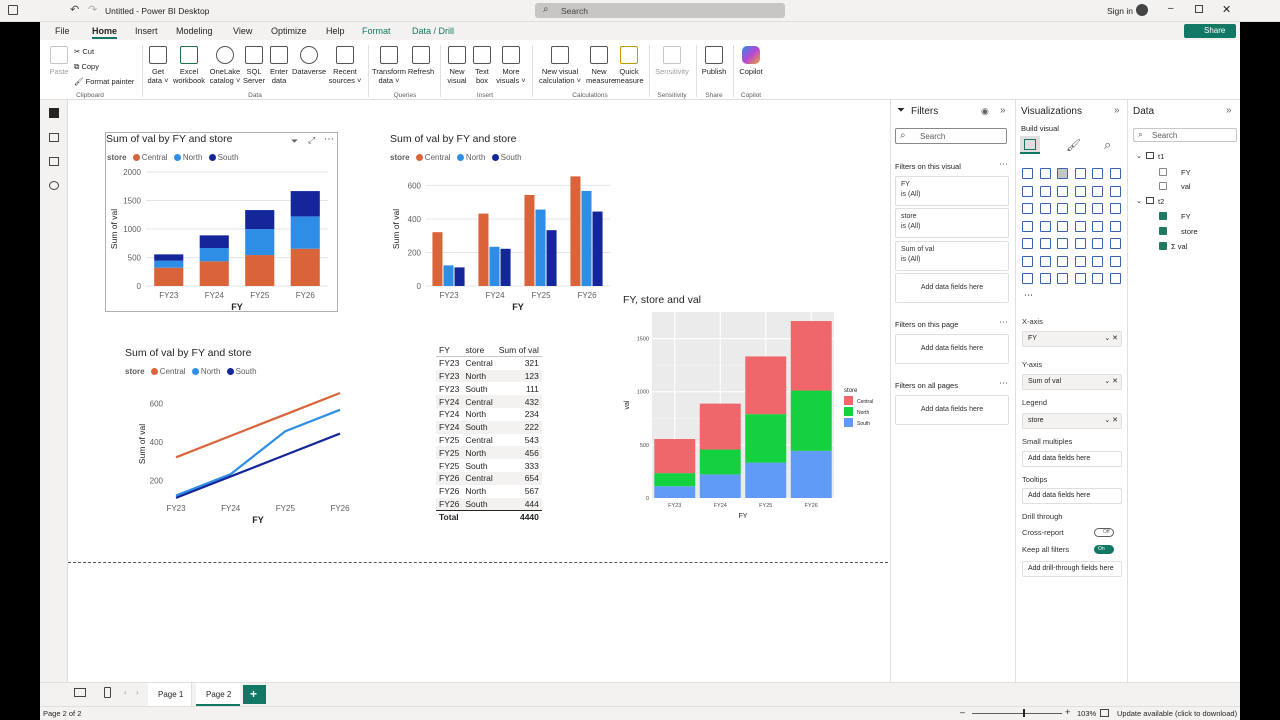 The height and width of the screenshot is (720, 1280). Describe the element at coordinates (1111, 338) in the screenshot. I see `remove-xaxis-icon: ⌄ ✕` at that location.